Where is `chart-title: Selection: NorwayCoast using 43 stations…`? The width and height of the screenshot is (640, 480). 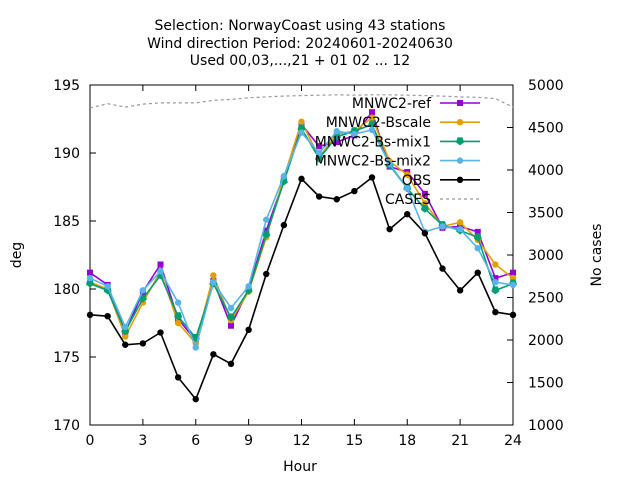 chart-title: Selection: NorwayCoast using 43 stations… is located at coordinates (300, 43).